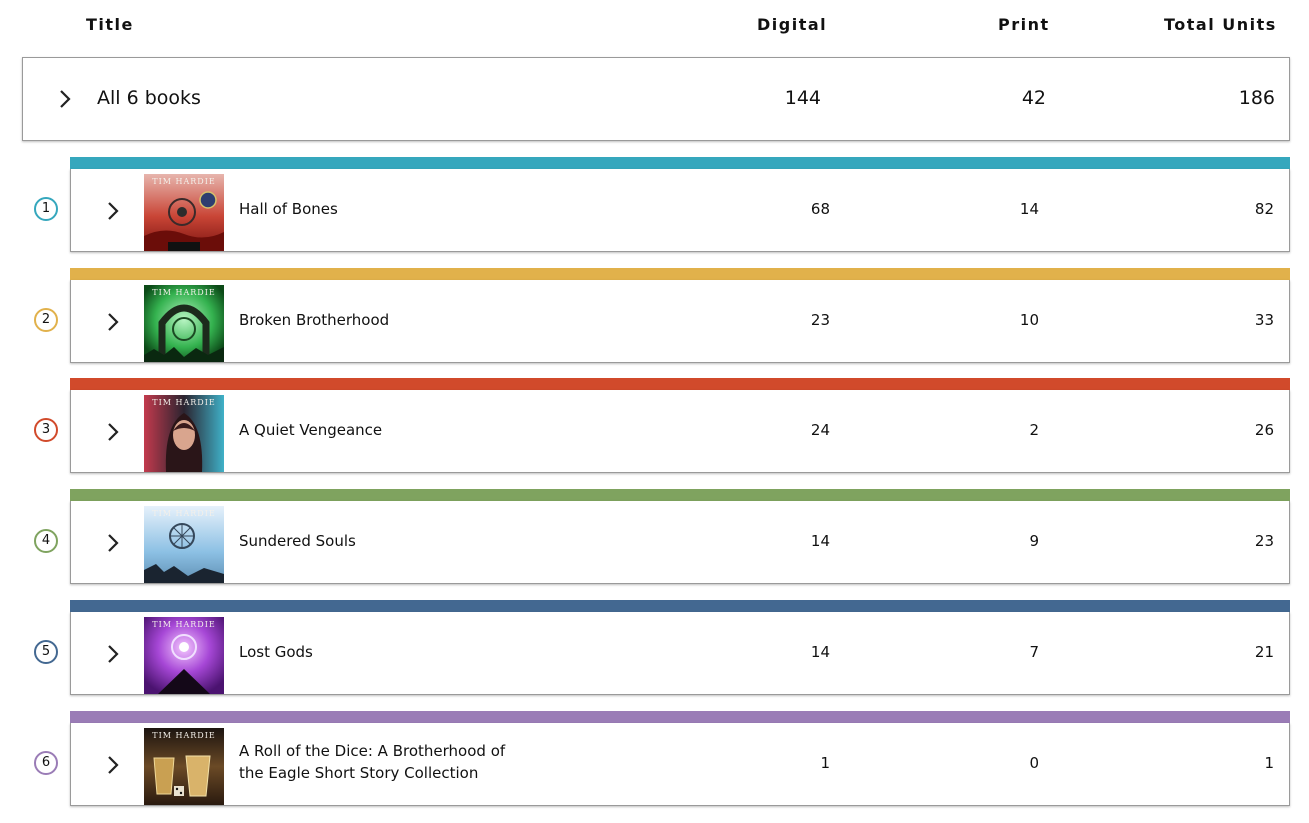 This screenshot has height=823, width=1309. What do you see at coordinates (1033, 98) in the screenshot?
I see `summary-print: 42` at bounding box center [1033, 98].